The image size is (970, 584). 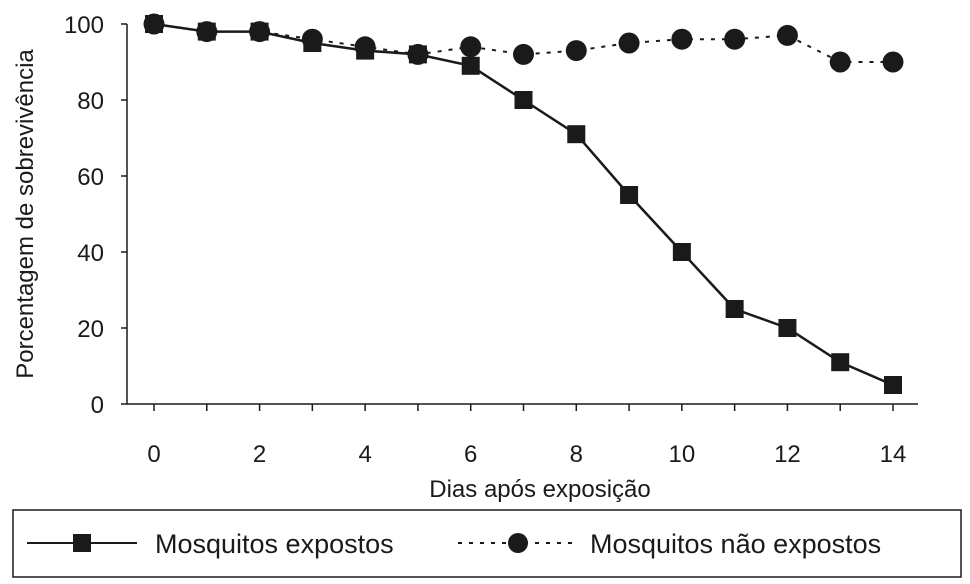 I want to click on legend-marker-unexposed, so click(x=518, y=543).